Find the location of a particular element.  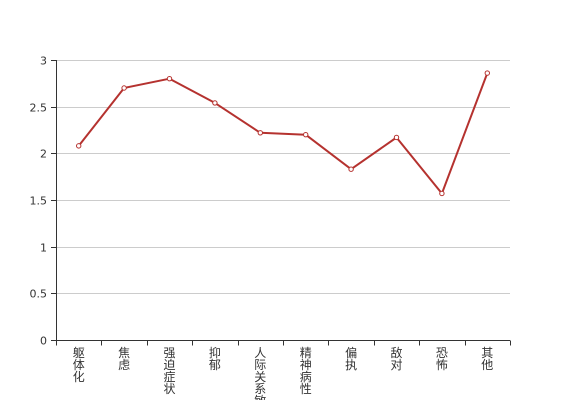

x-tick-label: 强迫症状 is located at coordinates (169, 371).